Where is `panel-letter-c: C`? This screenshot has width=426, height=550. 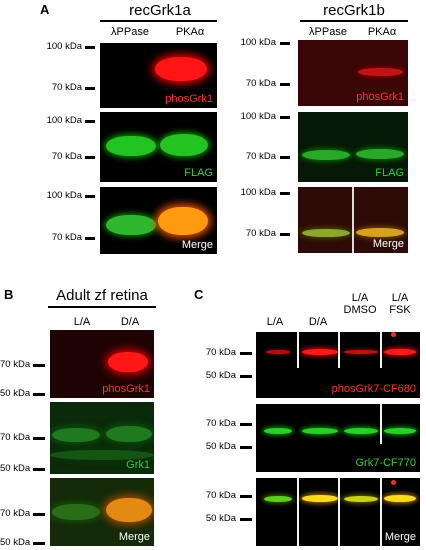
panel-letter-c: C is located at coordinates (199, 294).